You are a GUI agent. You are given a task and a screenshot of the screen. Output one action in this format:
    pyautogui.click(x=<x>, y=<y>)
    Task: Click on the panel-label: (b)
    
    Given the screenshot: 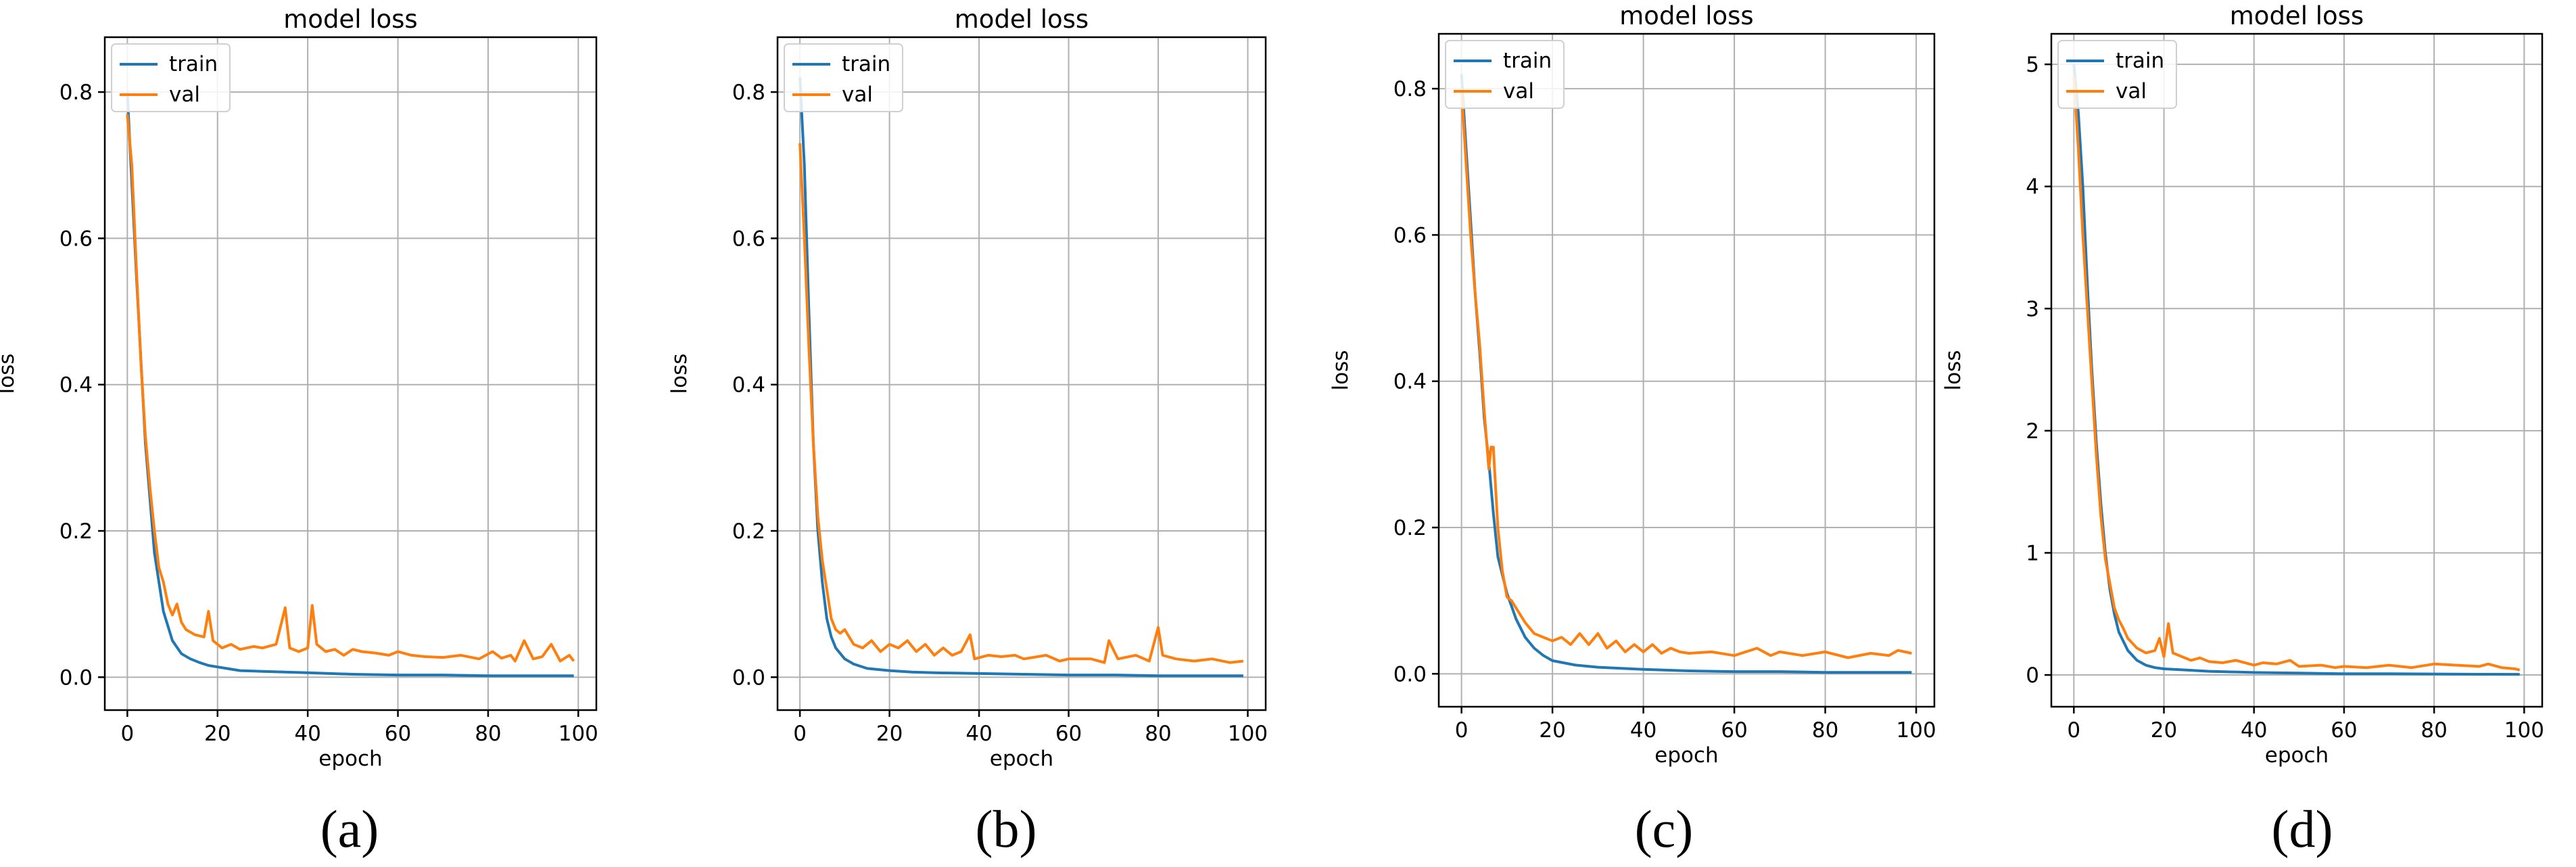 What is the action you would take?
    pyautogui.click(x=1006, y=828)
    